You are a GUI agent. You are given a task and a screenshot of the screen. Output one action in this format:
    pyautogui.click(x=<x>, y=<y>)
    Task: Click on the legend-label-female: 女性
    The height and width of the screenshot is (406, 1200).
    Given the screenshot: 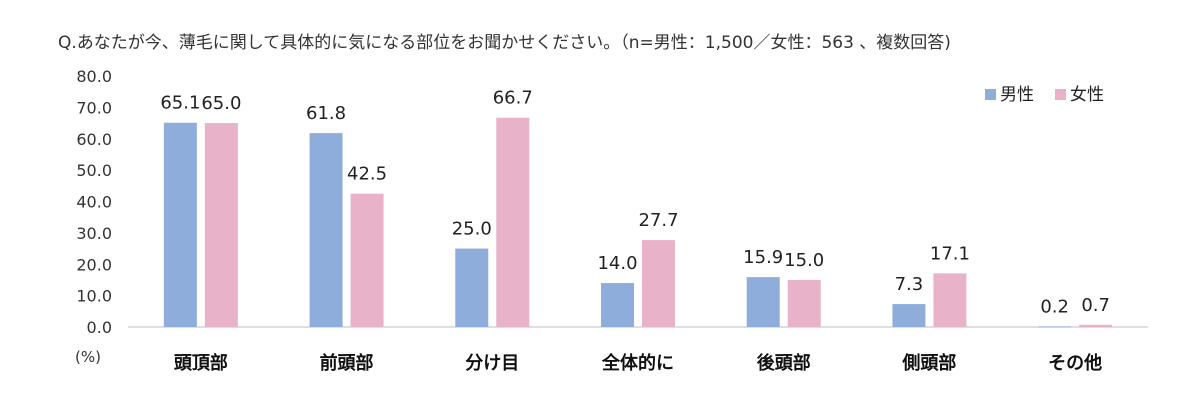 What is the action you would take?
    pyautogui.click(x=1087, y=95)
    